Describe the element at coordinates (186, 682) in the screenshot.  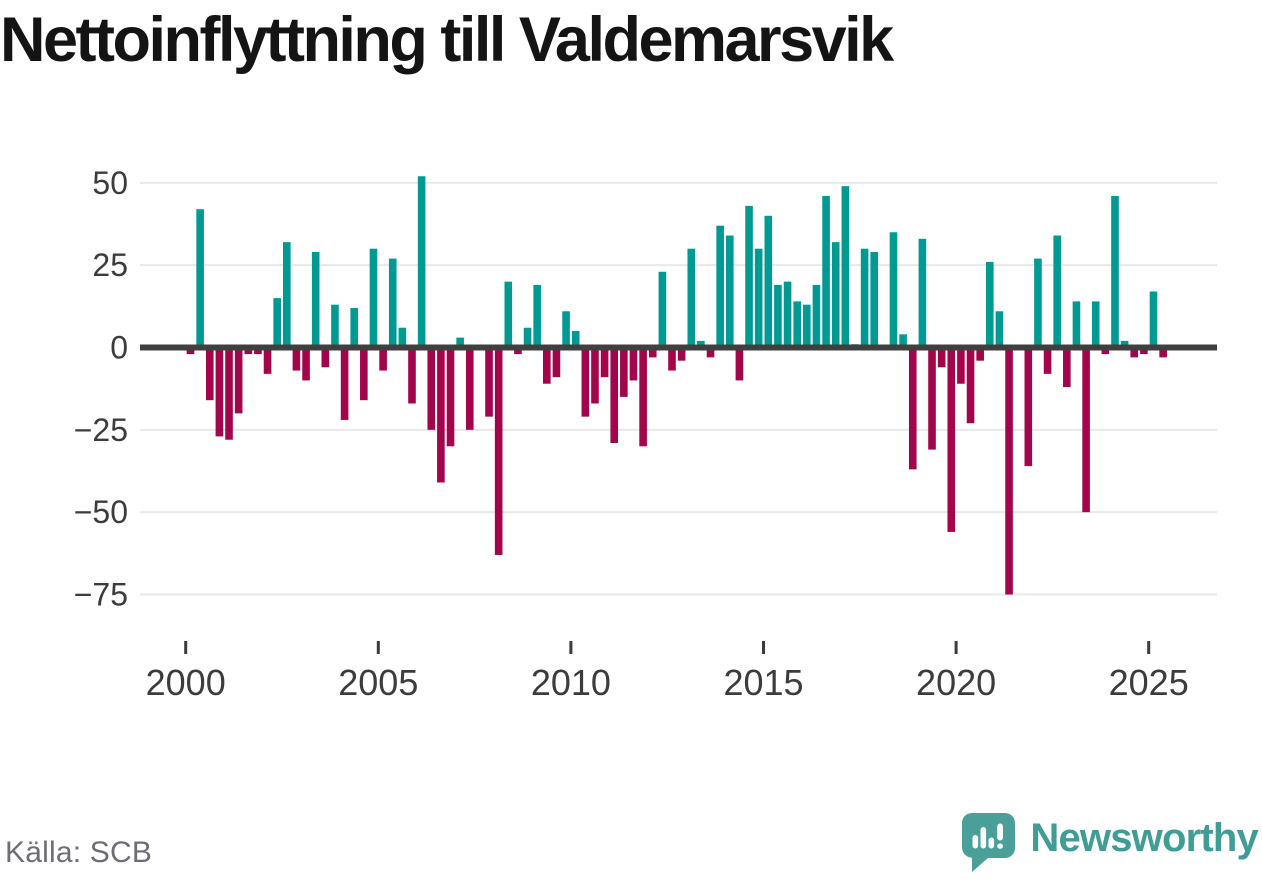
I see `x-tick-label-2000: 2000` at that location.